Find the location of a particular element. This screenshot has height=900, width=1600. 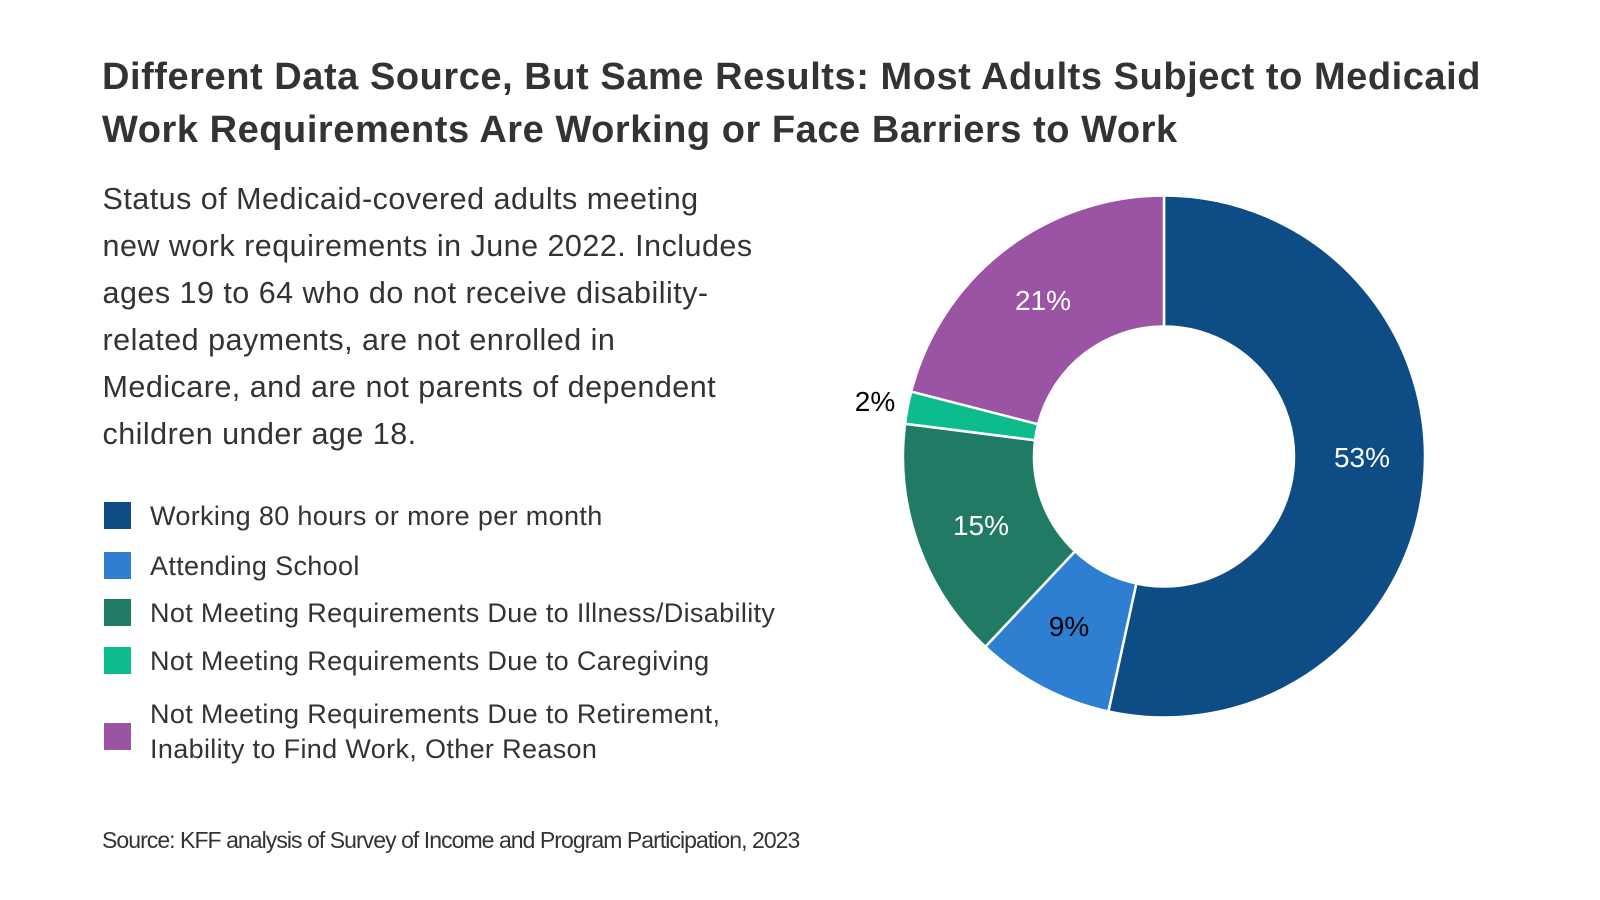

svg-text: 15% is located at coordinates (981, 525).